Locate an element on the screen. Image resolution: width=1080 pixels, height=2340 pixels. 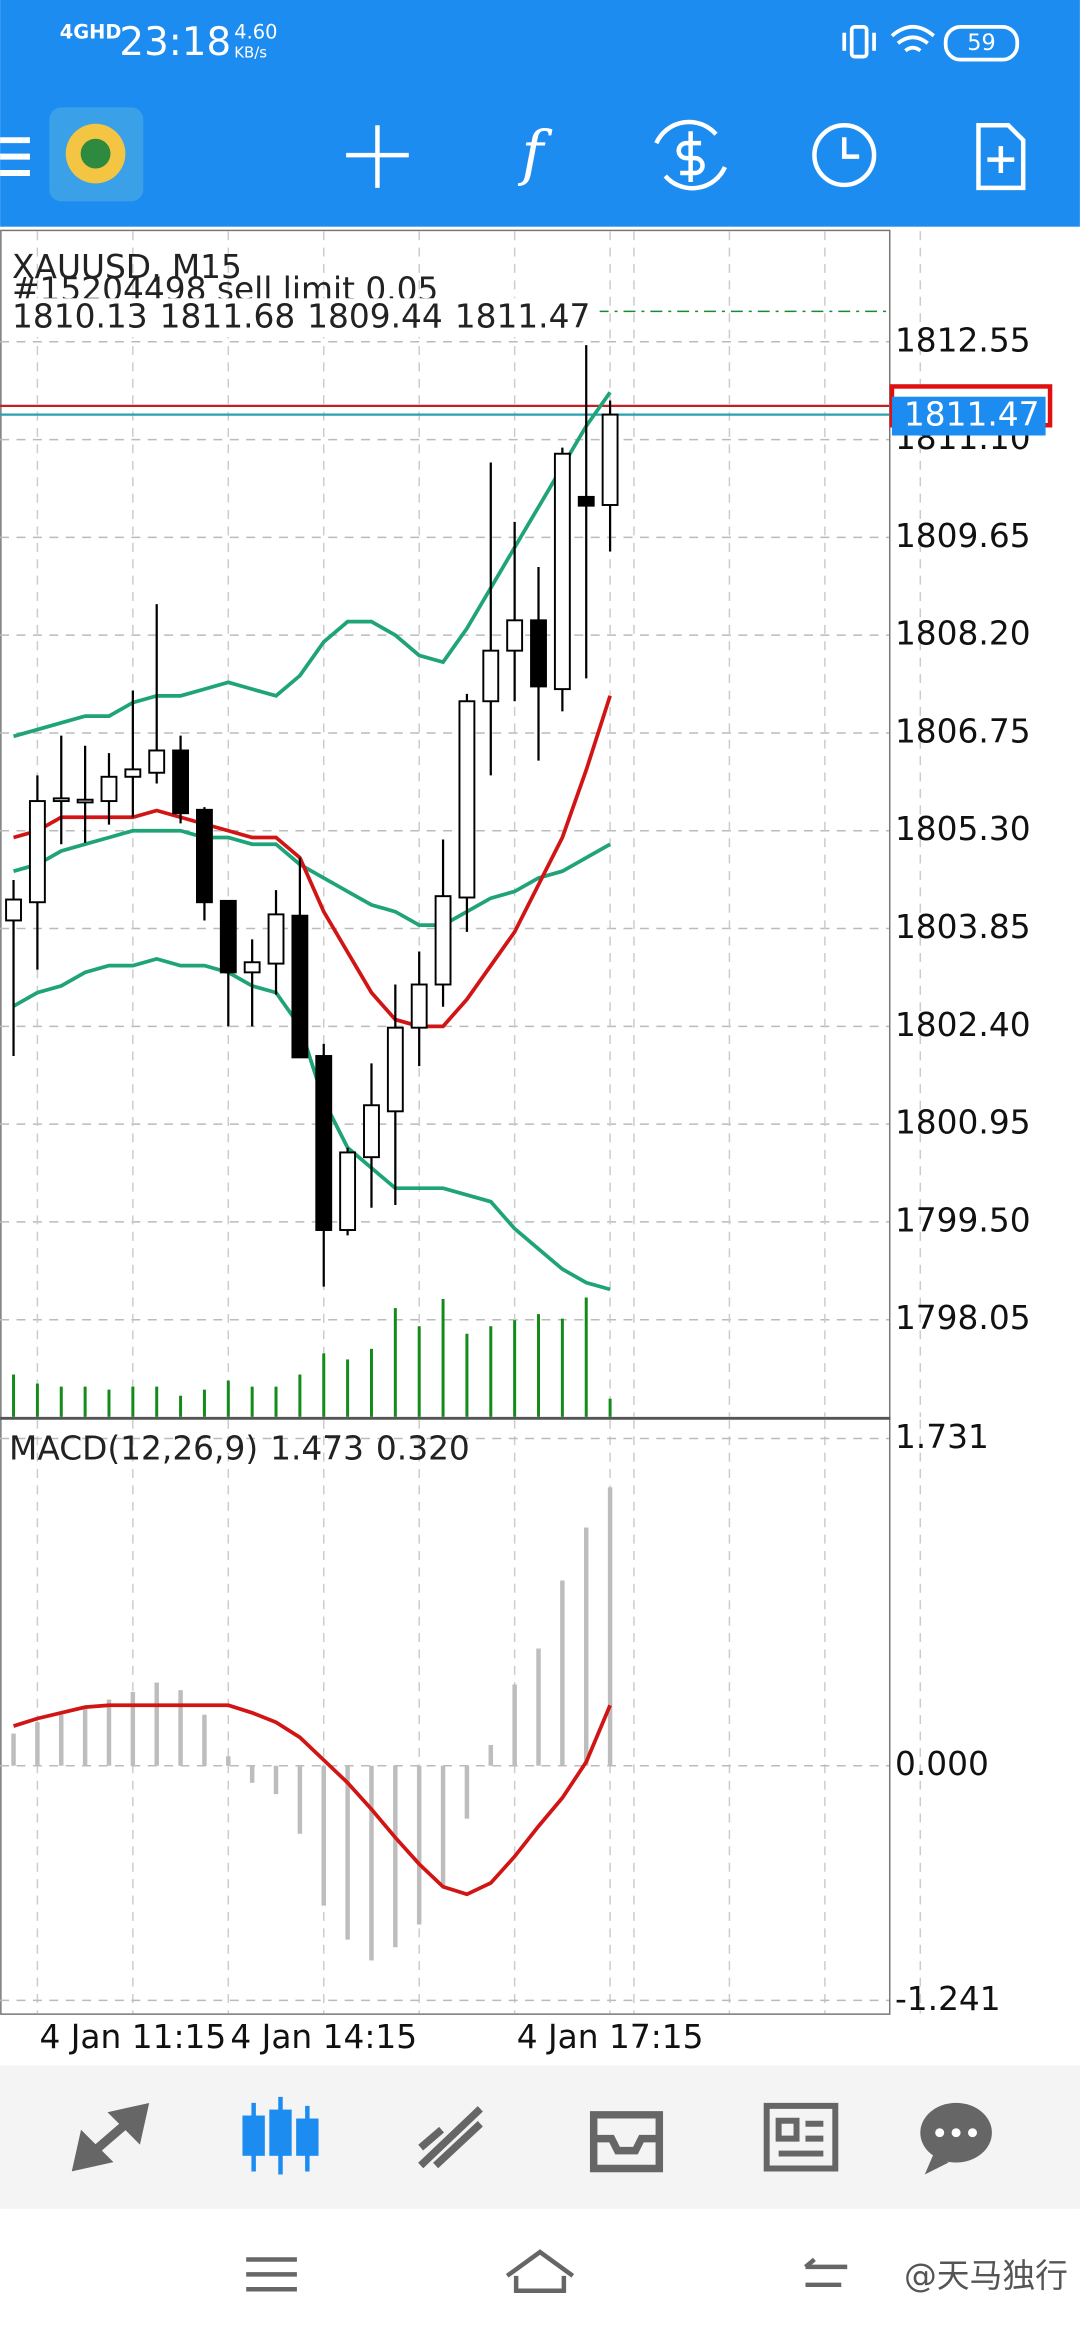
macd-title: MACD(12,26,9) 1.473 0.320 is located at coordinates (239, 1448).